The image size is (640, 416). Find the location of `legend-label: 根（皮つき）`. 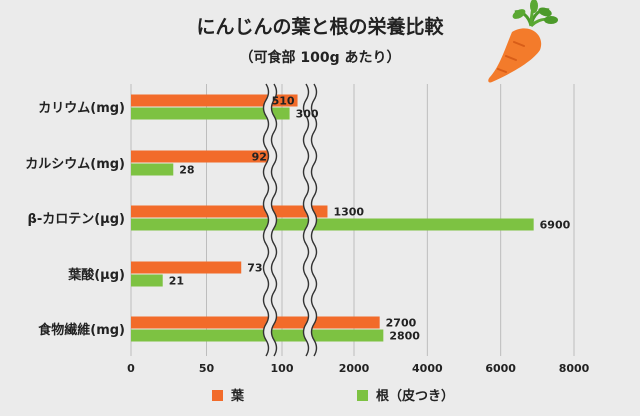

legend-label: 根（皮つき） is located at coordinates (415, 396).